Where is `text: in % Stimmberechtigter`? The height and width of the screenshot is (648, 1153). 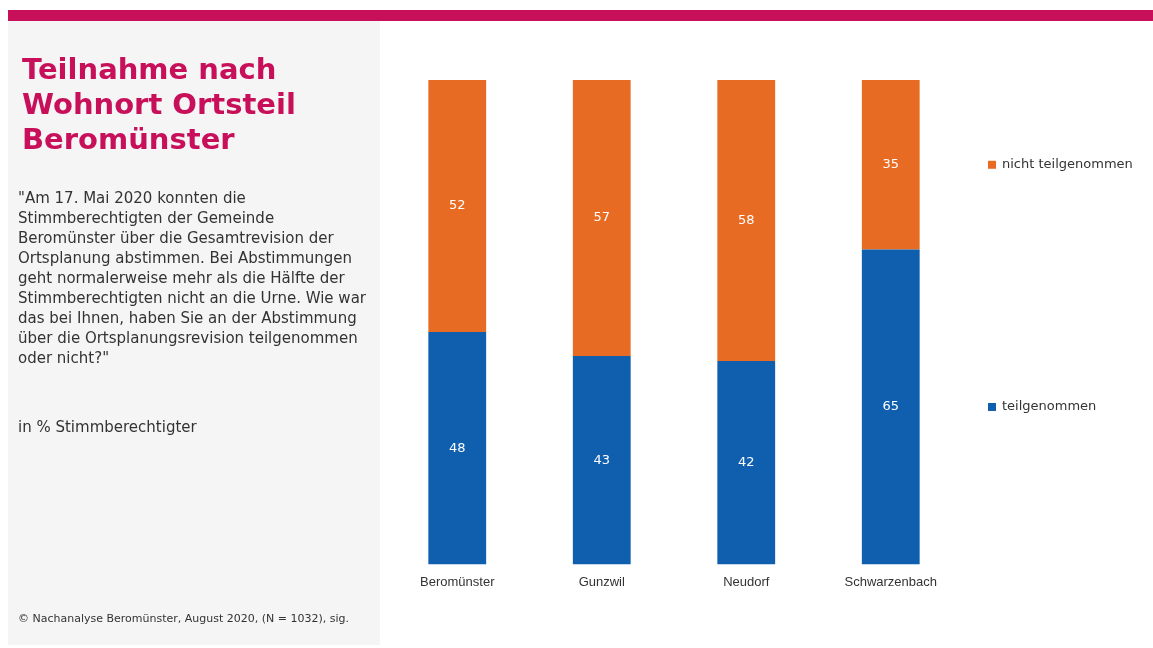 text: in % Stimmberechtigter is located at coordinates (107, 427).